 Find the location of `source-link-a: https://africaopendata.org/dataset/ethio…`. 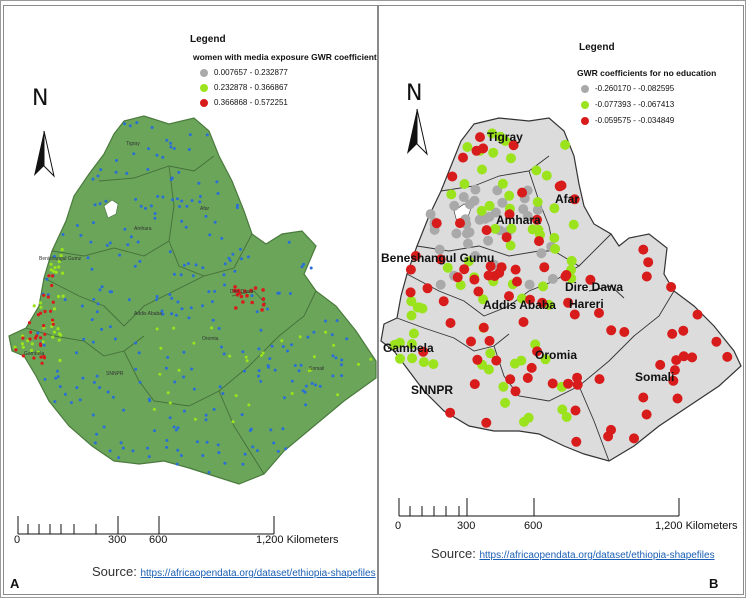

source-link-a: https://africaopendata.org/dataset/ethio… is located at coordinates (258, 573).